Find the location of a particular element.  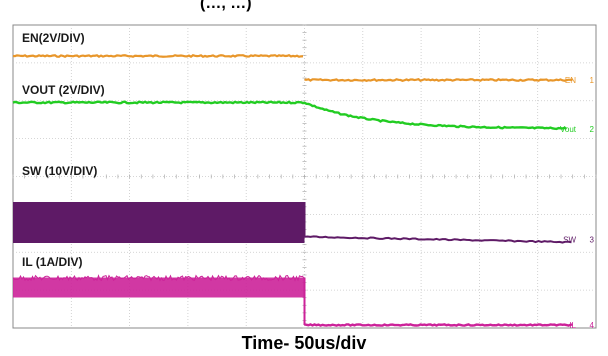

end-tag-name: SW is located at coordinates (569, 240).